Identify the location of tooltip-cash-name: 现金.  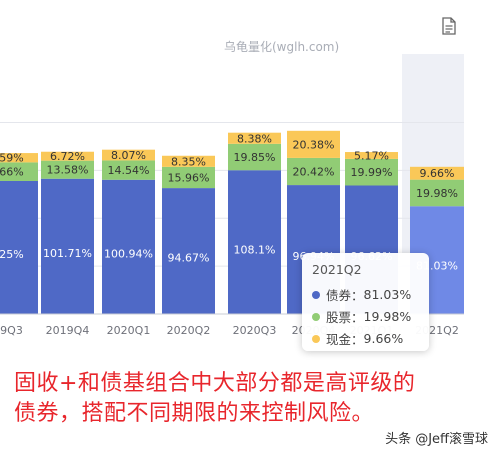
(339, 339).